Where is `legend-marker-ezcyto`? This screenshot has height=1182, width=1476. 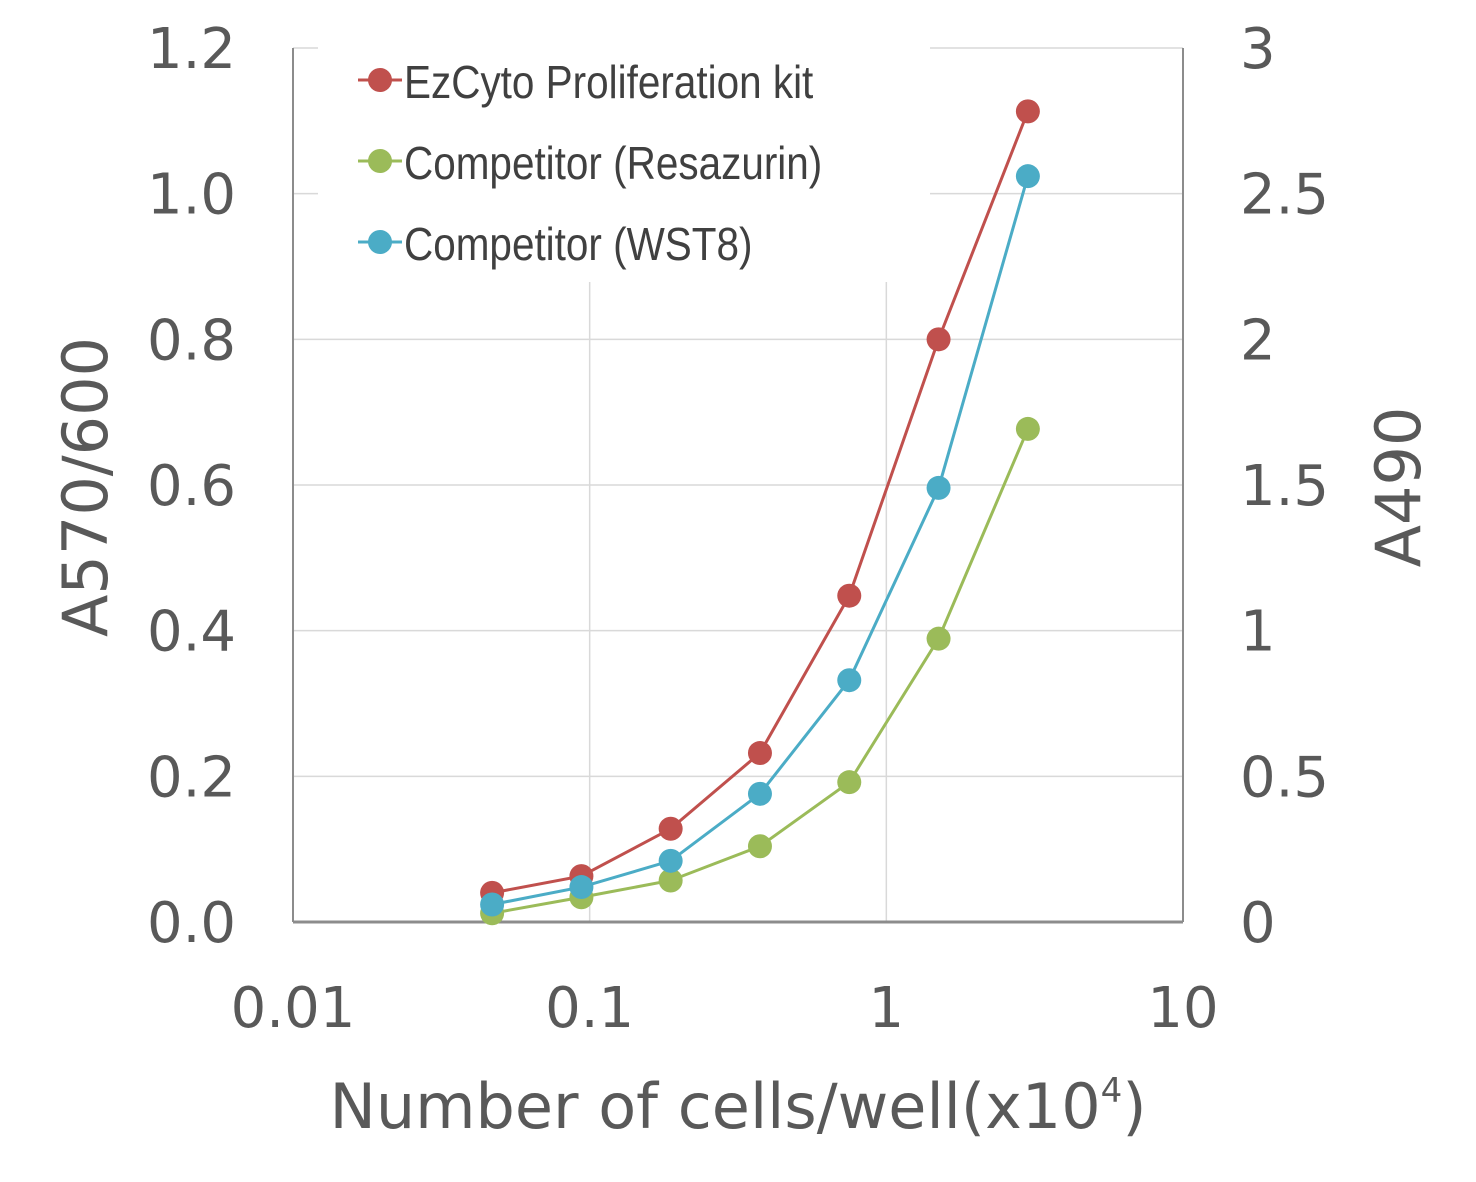 legend-marker-ezcyto is located at coordinates (380, 80).